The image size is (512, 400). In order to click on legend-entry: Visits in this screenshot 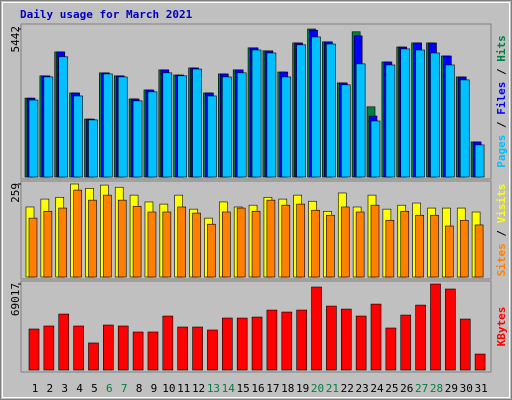, I will do `click(501, 204)`.